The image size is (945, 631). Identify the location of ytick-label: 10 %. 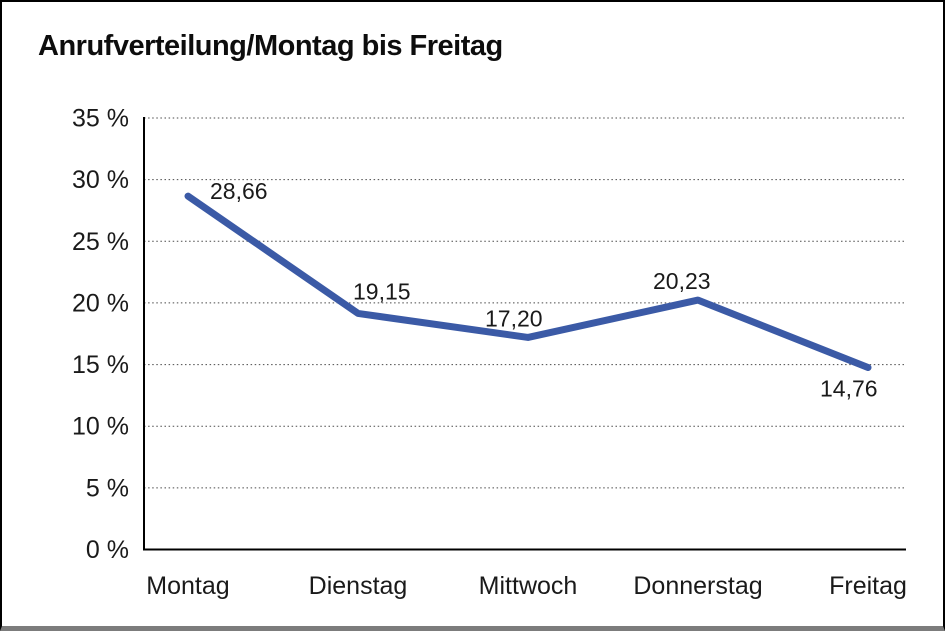
(100, 427).